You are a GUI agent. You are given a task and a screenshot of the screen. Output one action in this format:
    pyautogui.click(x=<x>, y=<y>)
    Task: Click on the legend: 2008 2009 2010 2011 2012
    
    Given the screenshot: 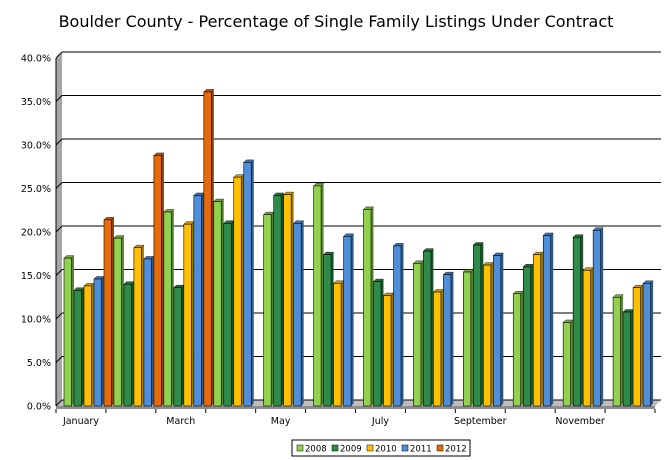 What is the action you would take?
    pyautogui.click(x=381, y=448)
    